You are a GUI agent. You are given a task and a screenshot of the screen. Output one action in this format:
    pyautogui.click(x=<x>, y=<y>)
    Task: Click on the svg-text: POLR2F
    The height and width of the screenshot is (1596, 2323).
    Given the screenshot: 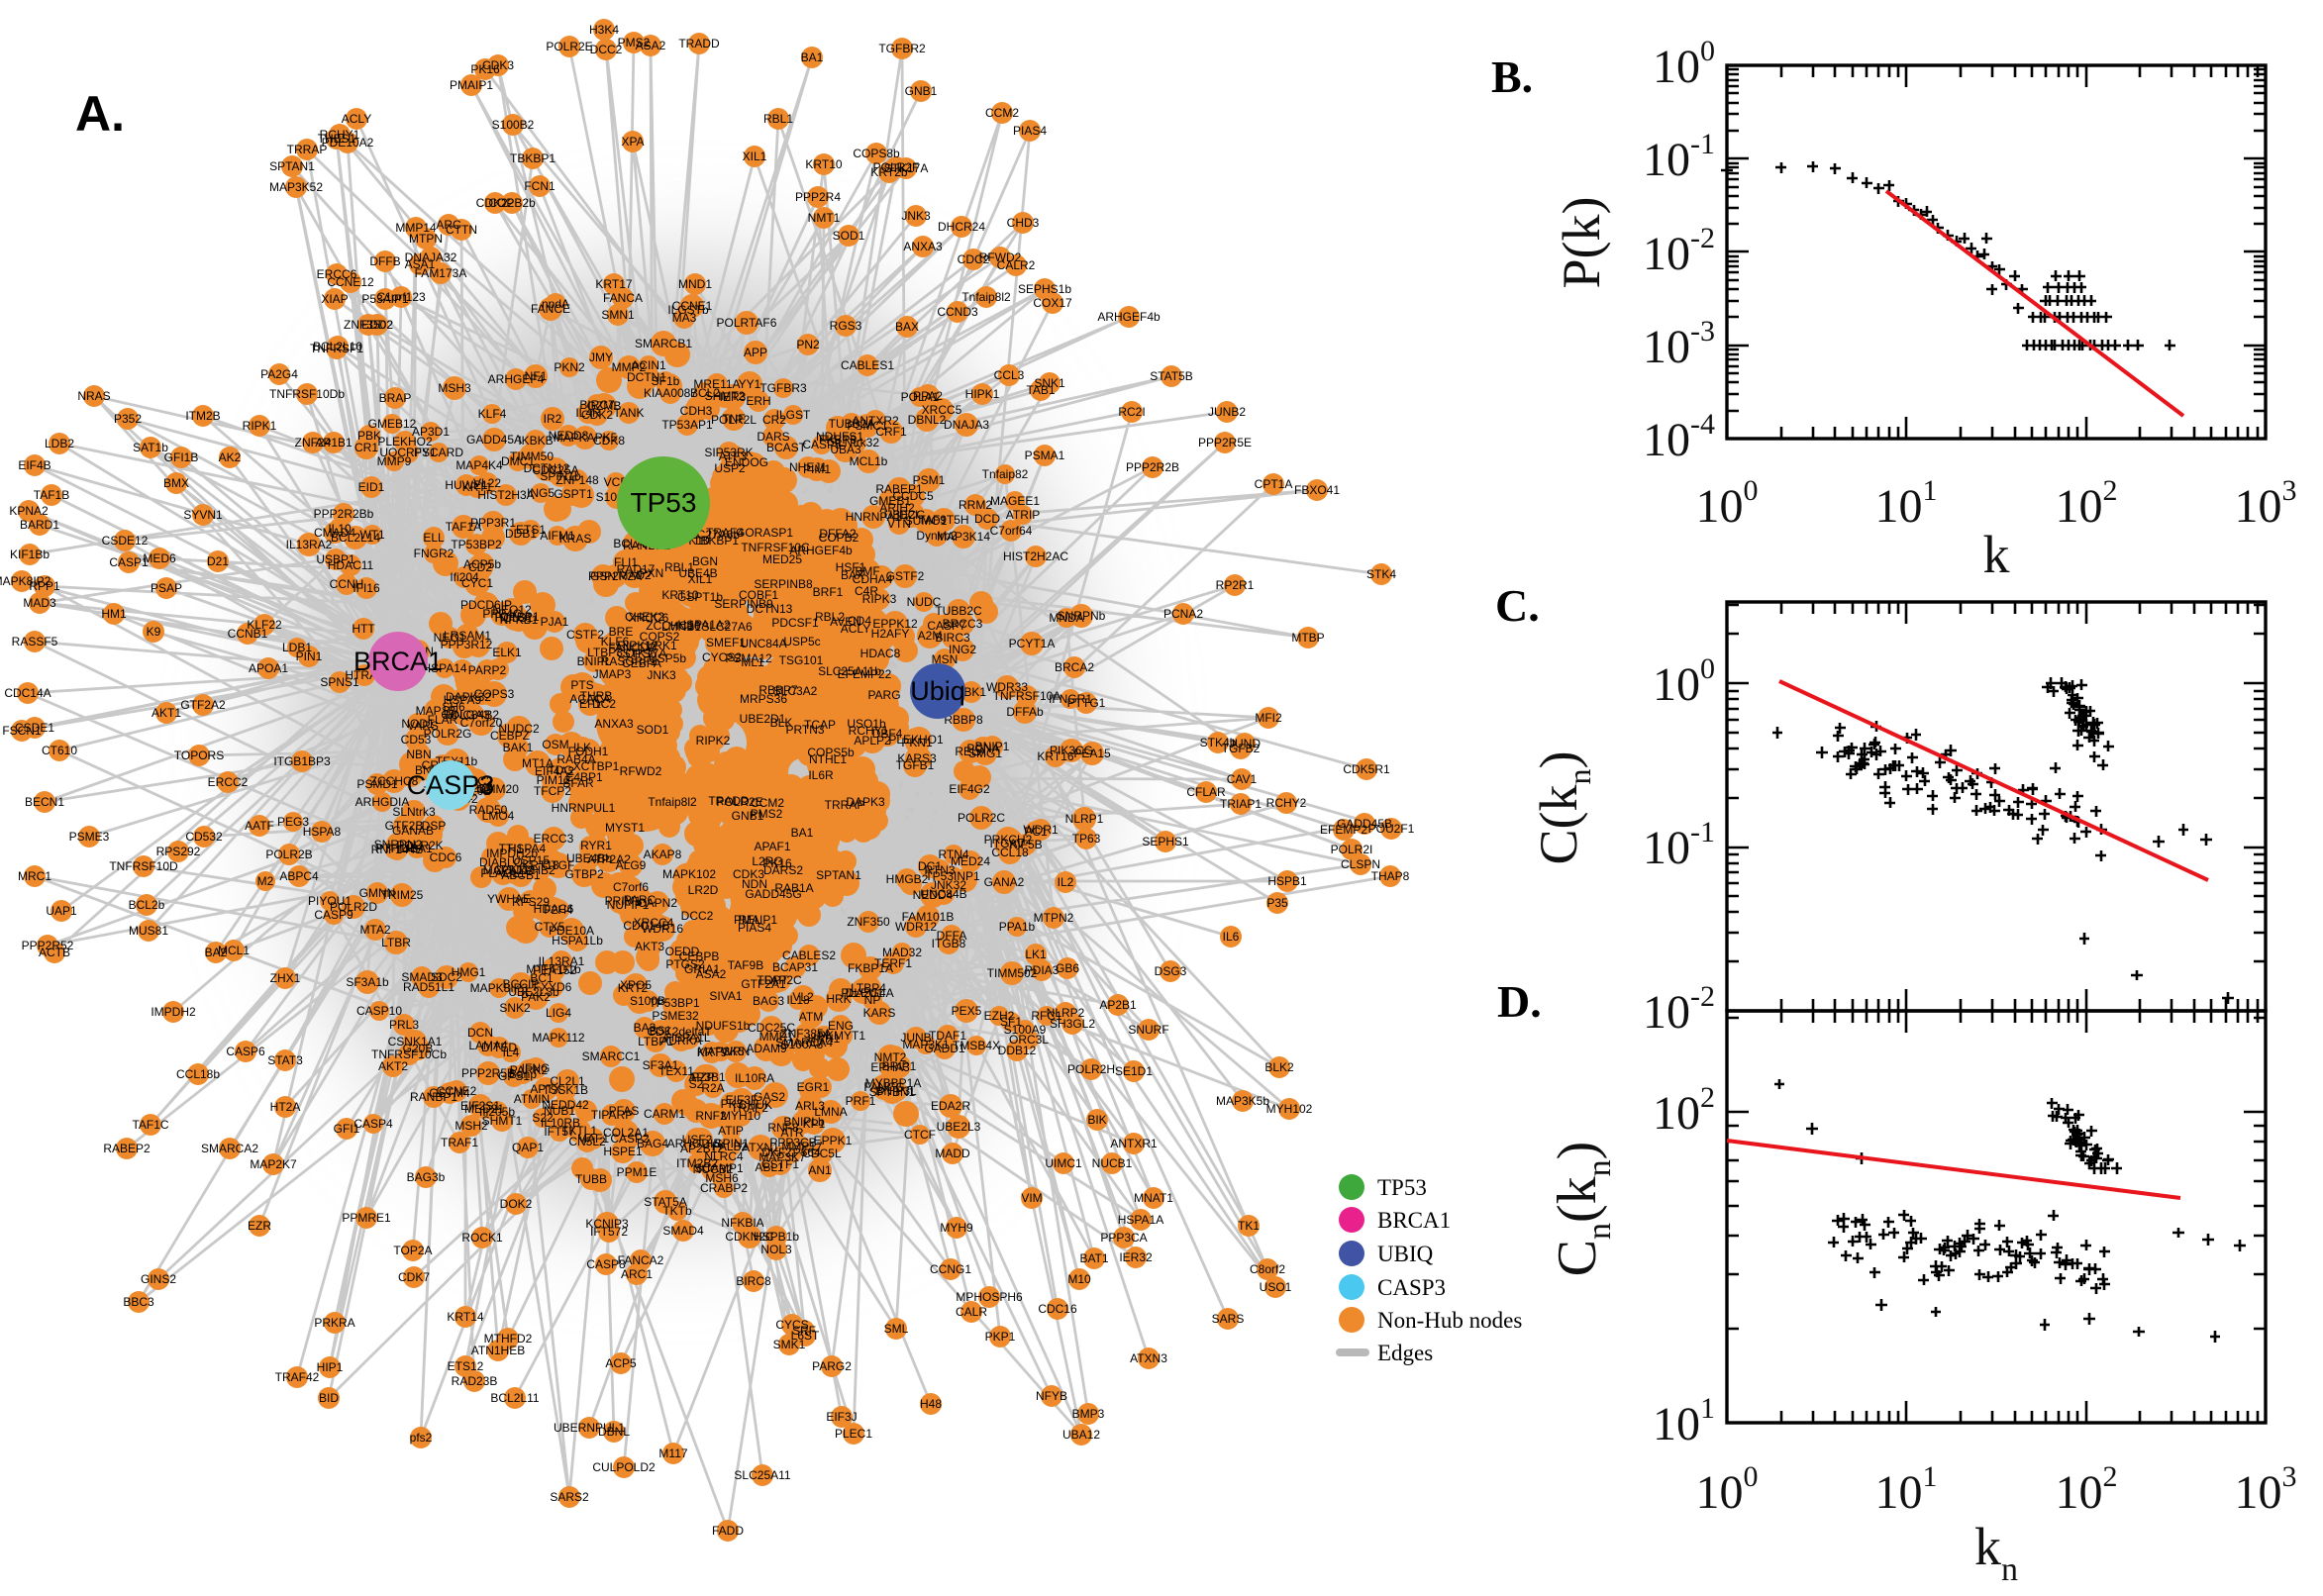 What is the action you would take?
    pyautogui.click(x=896, y=167)
    